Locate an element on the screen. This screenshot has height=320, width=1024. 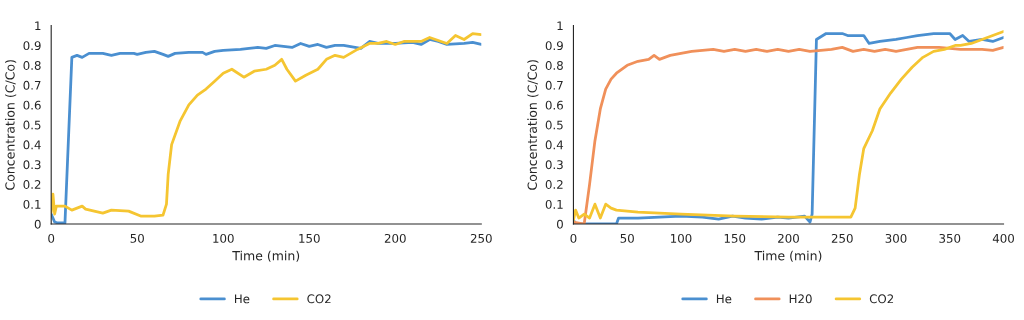
x-tick-label: 350 is located at coordinates (950, 238).